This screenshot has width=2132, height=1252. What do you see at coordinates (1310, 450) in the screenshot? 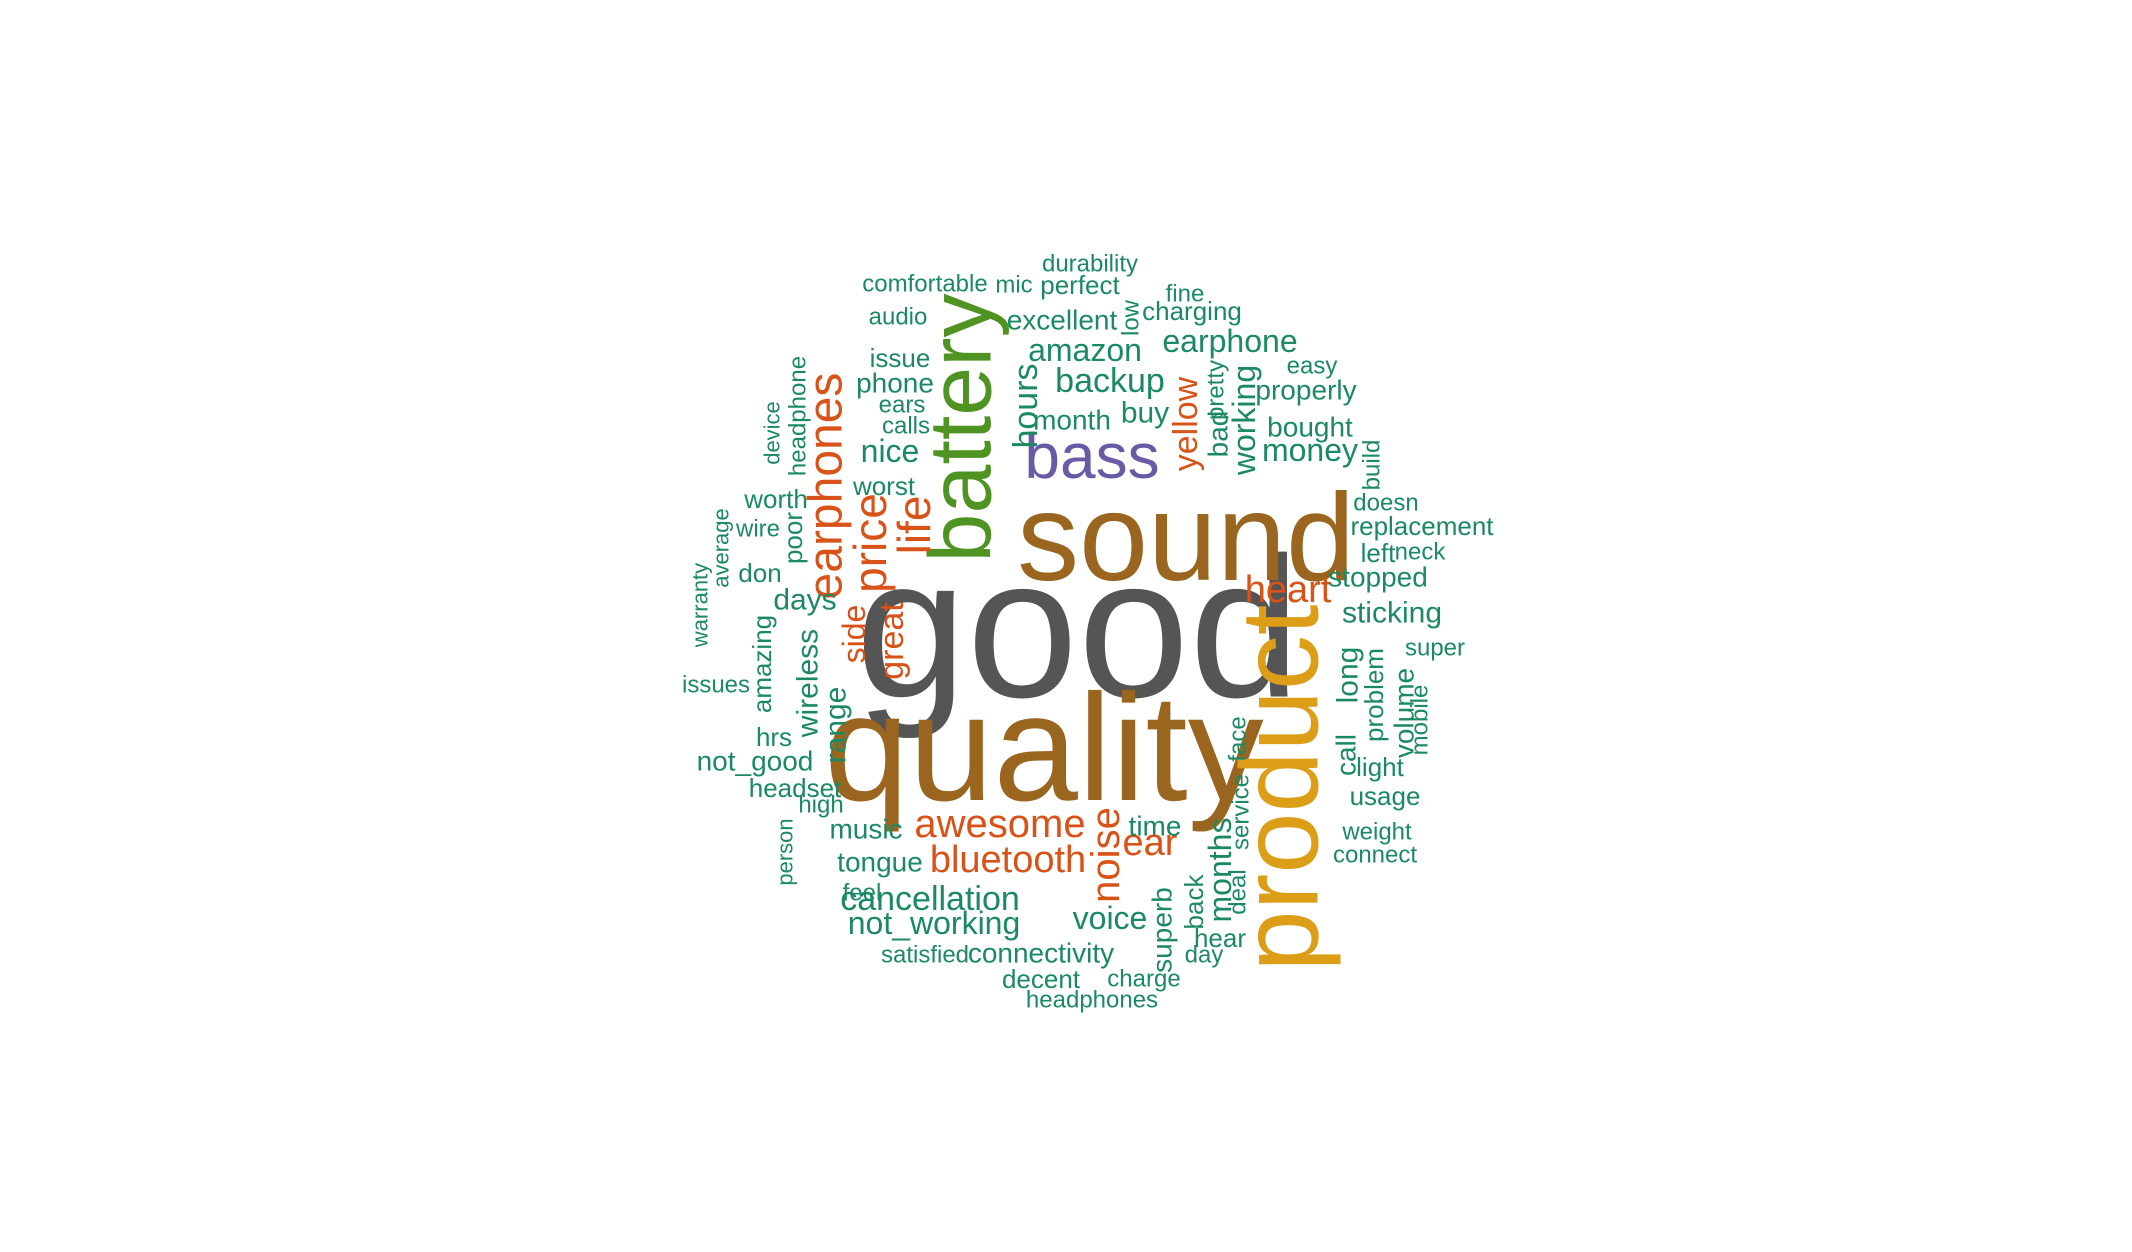
I see `word-money: money` at bounding box center [1310, 450].